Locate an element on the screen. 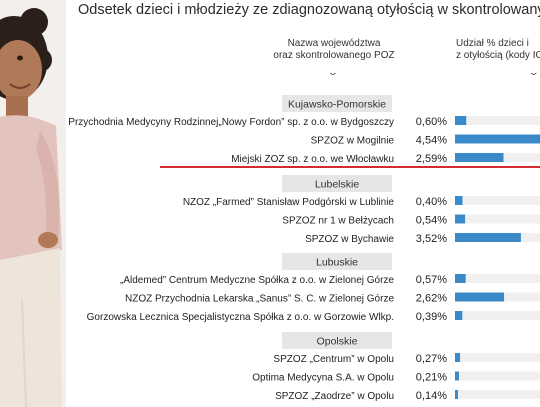  row-label: SPZOZ w Mogilnie is located at coordinates (353, 141).